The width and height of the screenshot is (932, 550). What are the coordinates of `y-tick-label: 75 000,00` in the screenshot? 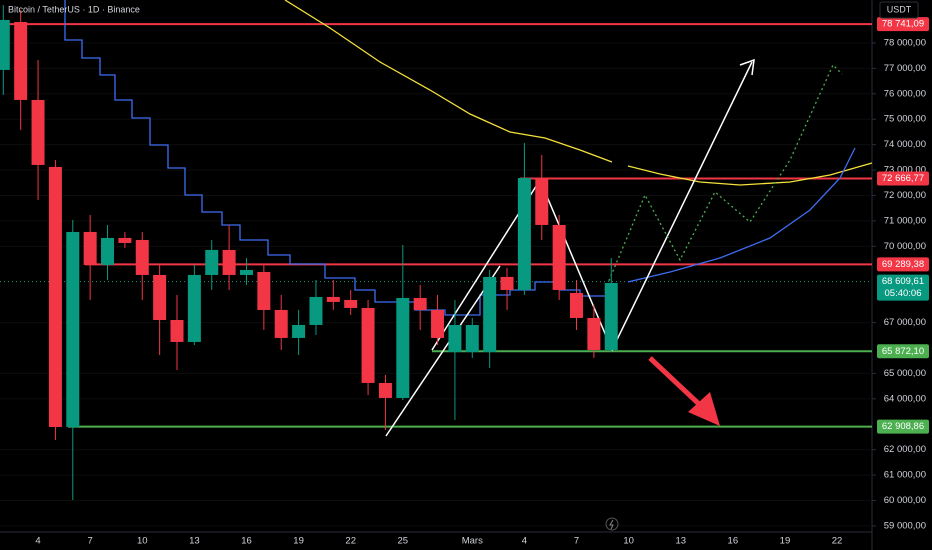 It's located at (905, 119).